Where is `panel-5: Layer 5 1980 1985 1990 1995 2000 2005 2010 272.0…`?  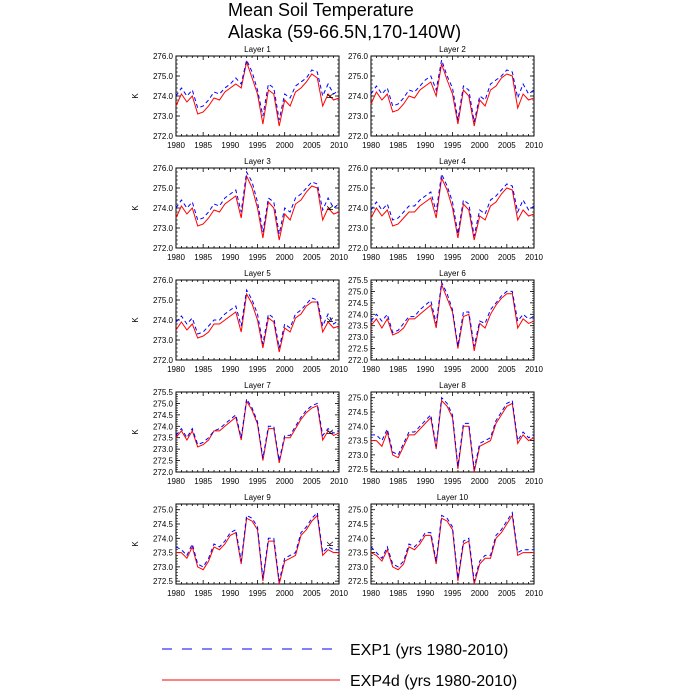 panel-5: Layer 5 1980 1985 1990 1995 2000 2005 2010 272.0… is located at coordinates (239, 321).